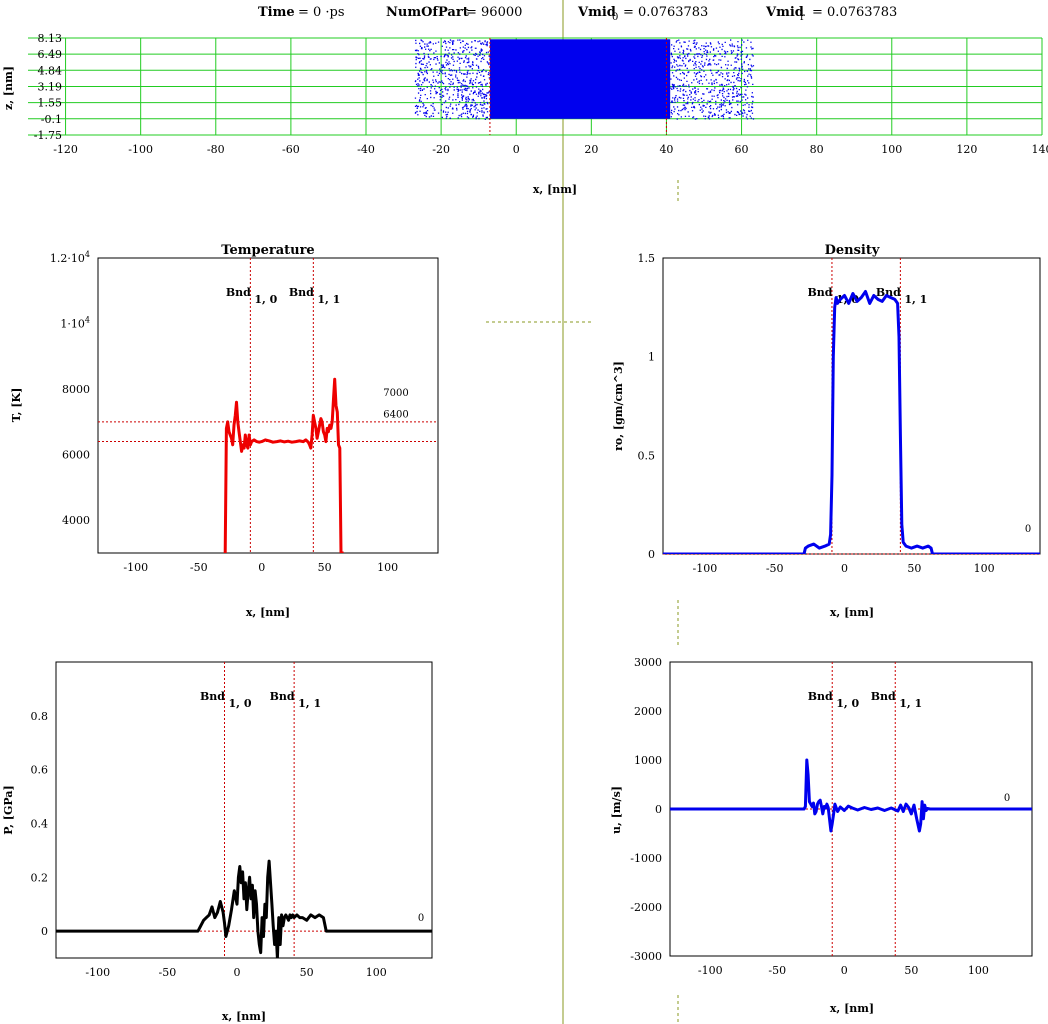 The image size is (1048, 1024). What do you see at coordinates (1028, 529) in the screenshot?
I see `density-hline-label-0: 0` at bounding box center [1028, 529].